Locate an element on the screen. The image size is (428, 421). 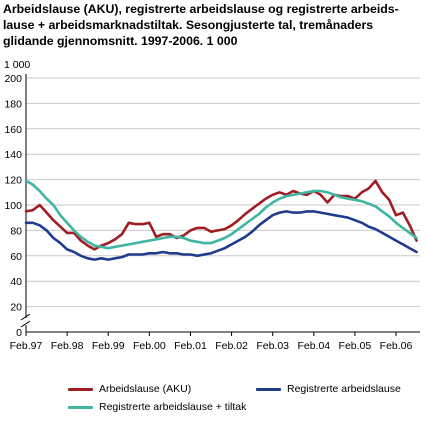
legend-swatch-registrerte-tiltak is located at coordinates (80, 407).